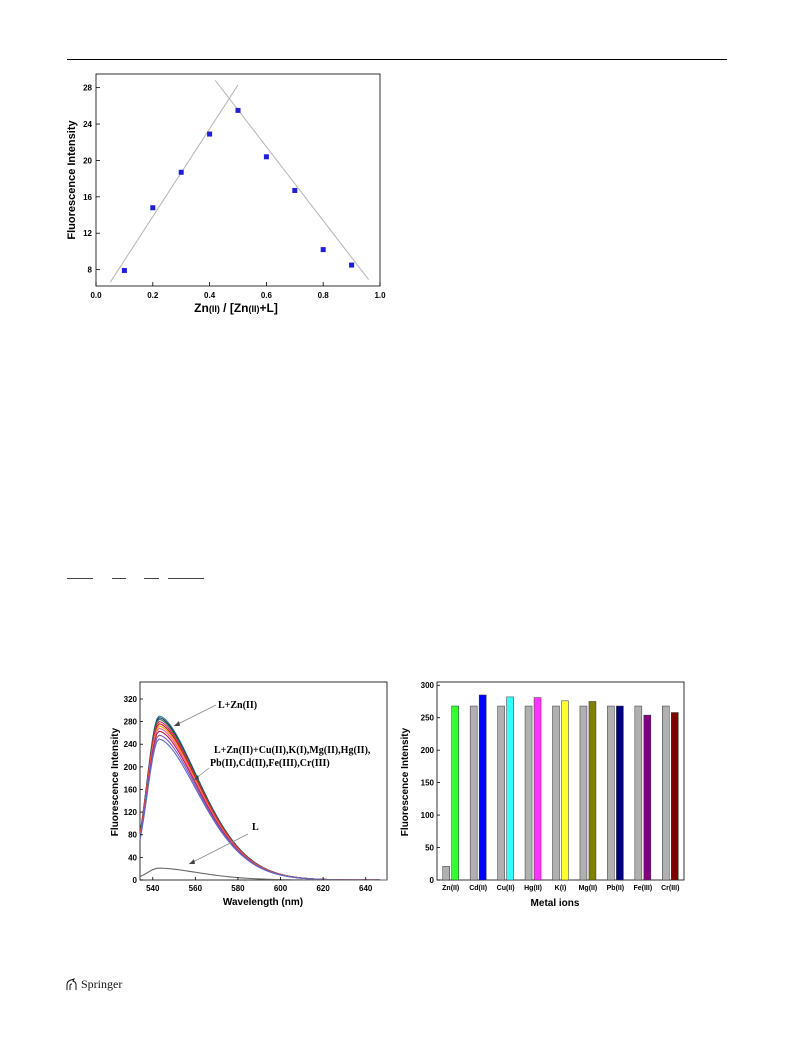 This screenshot has width=793, height=1053. Describe the element at coordinates (428, 815) in the screenshot. I see `y-tick-label: 100` at that location.